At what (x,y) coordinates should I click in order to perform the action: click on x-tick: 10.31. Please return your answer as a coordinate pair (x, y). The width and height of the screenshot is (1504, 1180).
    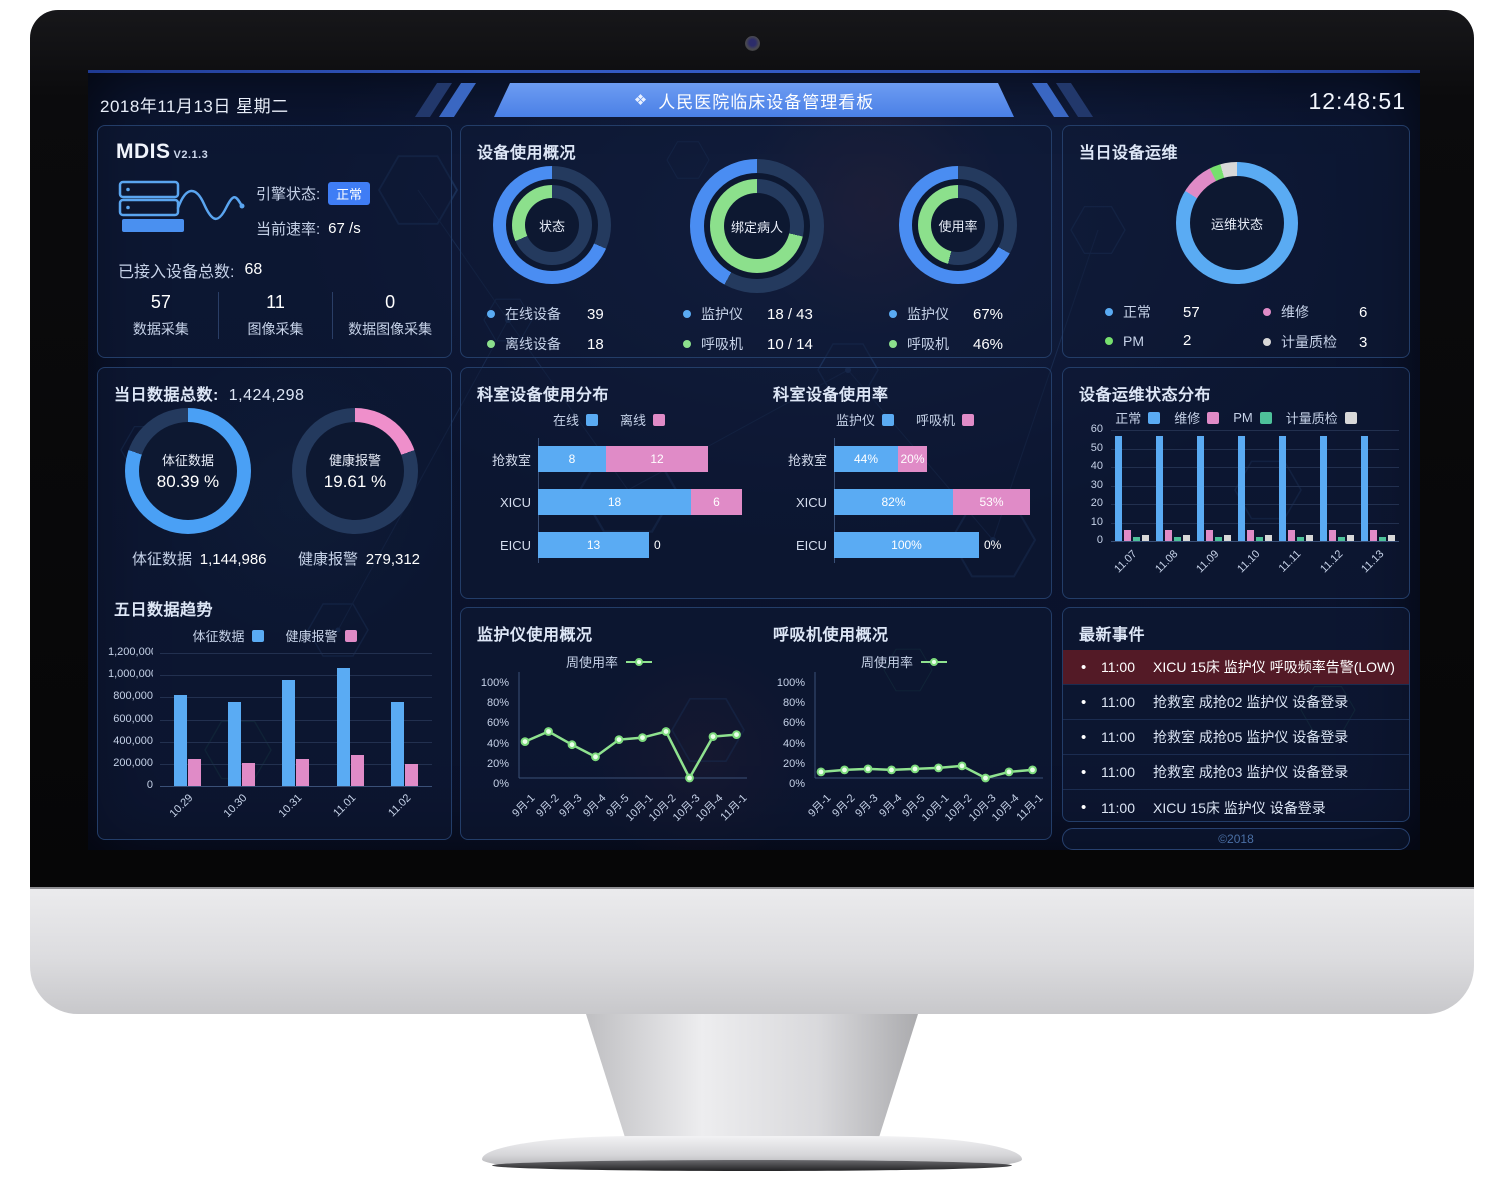
    Looking at the image, I should click on (290, 806).